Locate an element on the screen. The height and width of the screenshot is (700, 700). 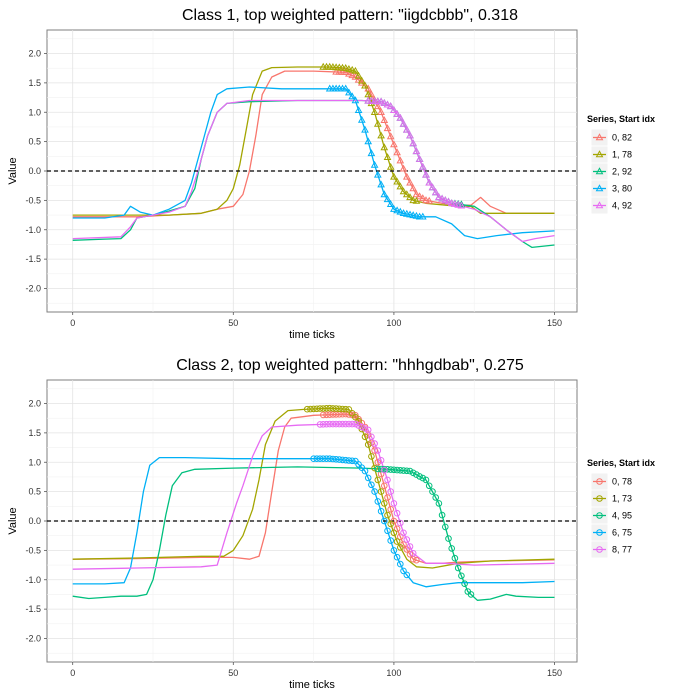
y-tick-label: -2.0 is located at coordinates (33, 639).